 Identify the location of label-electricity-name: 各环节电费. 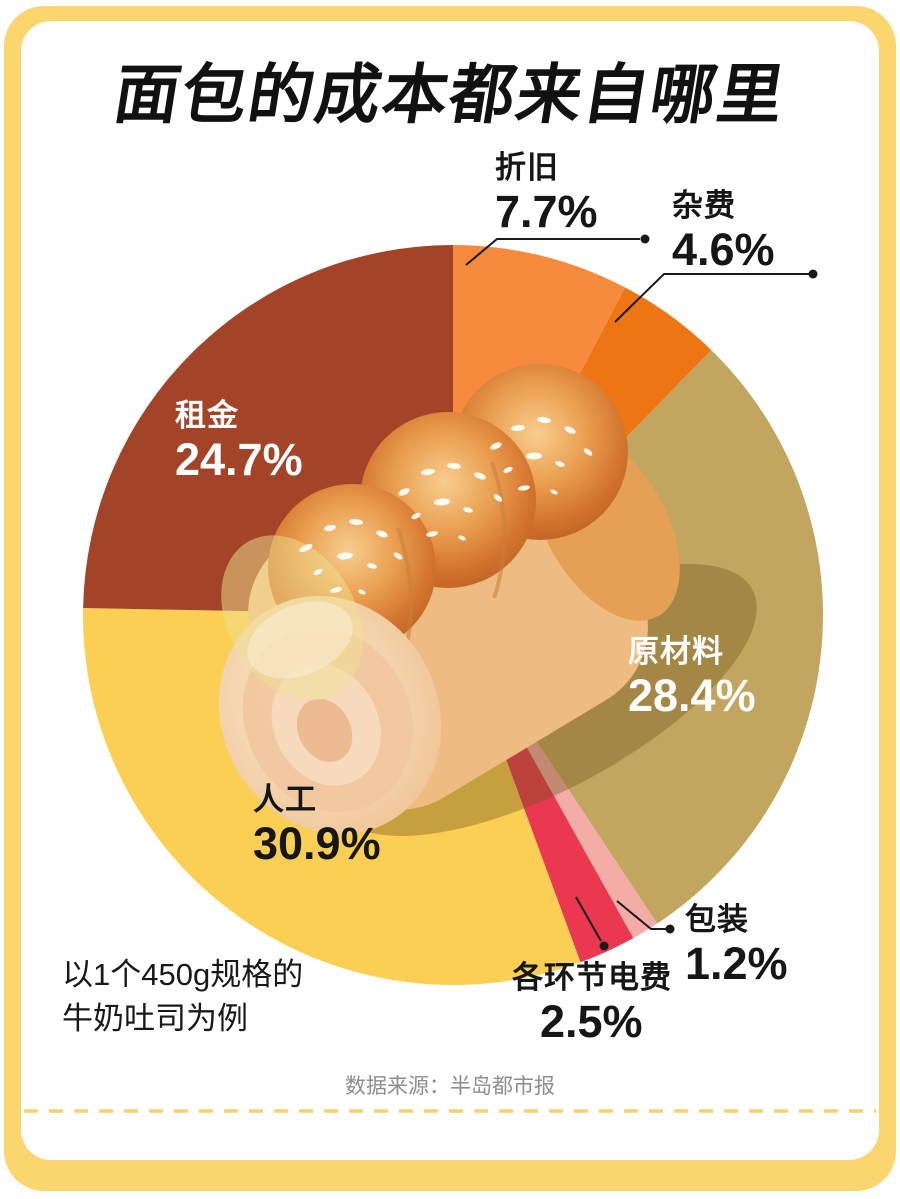
(592, 977).